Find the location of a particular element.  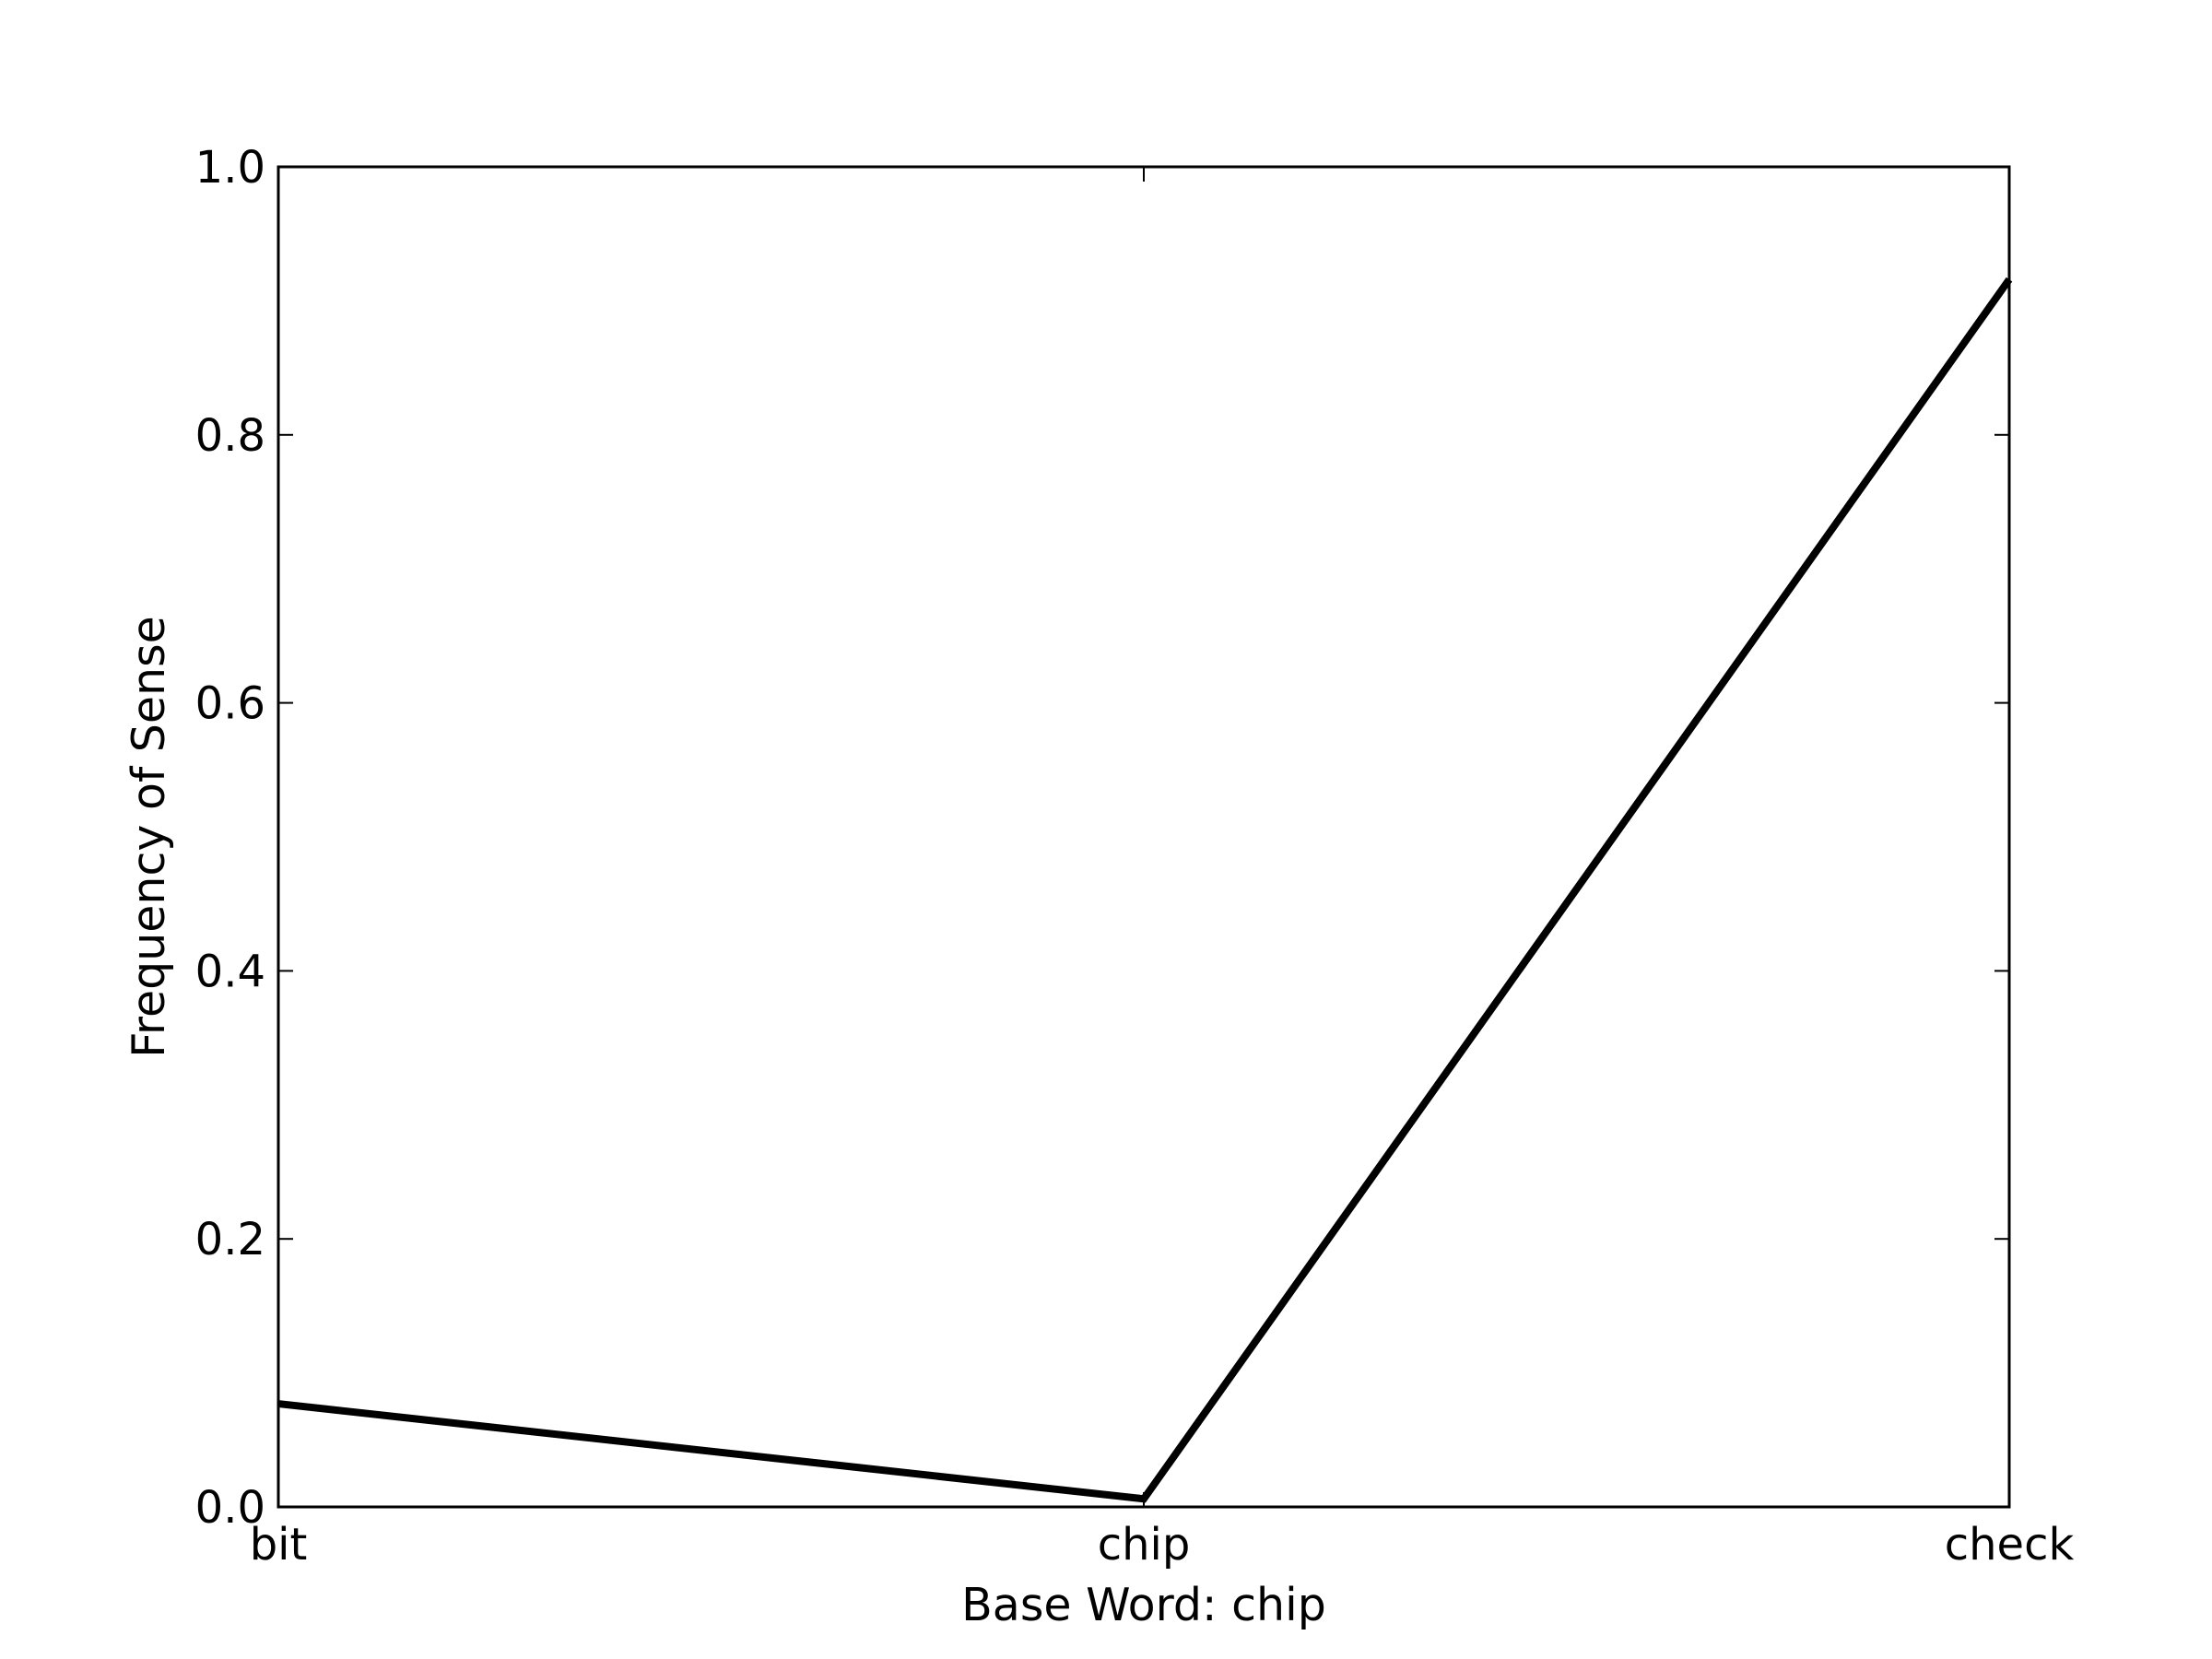

y-tick-label: 0.0 is located at coordinates (230, 1508).